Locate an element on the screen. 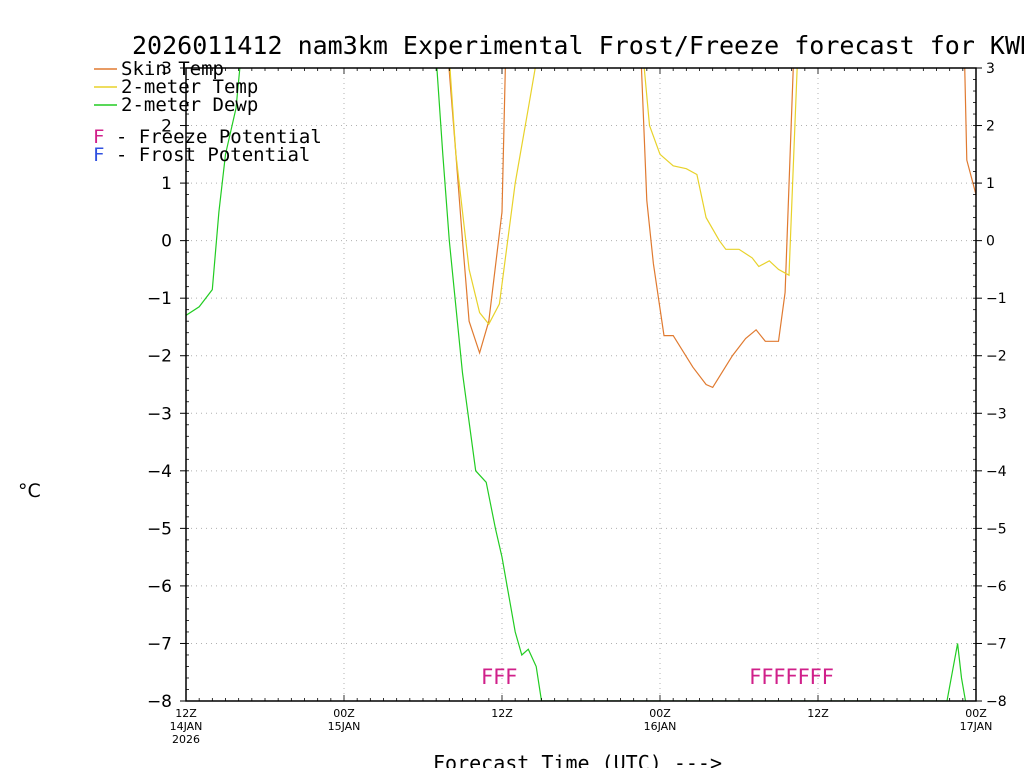 This screenshot has width=1024, height=768. x-tick-date: 16JAN is located at coordinates (660, 726).